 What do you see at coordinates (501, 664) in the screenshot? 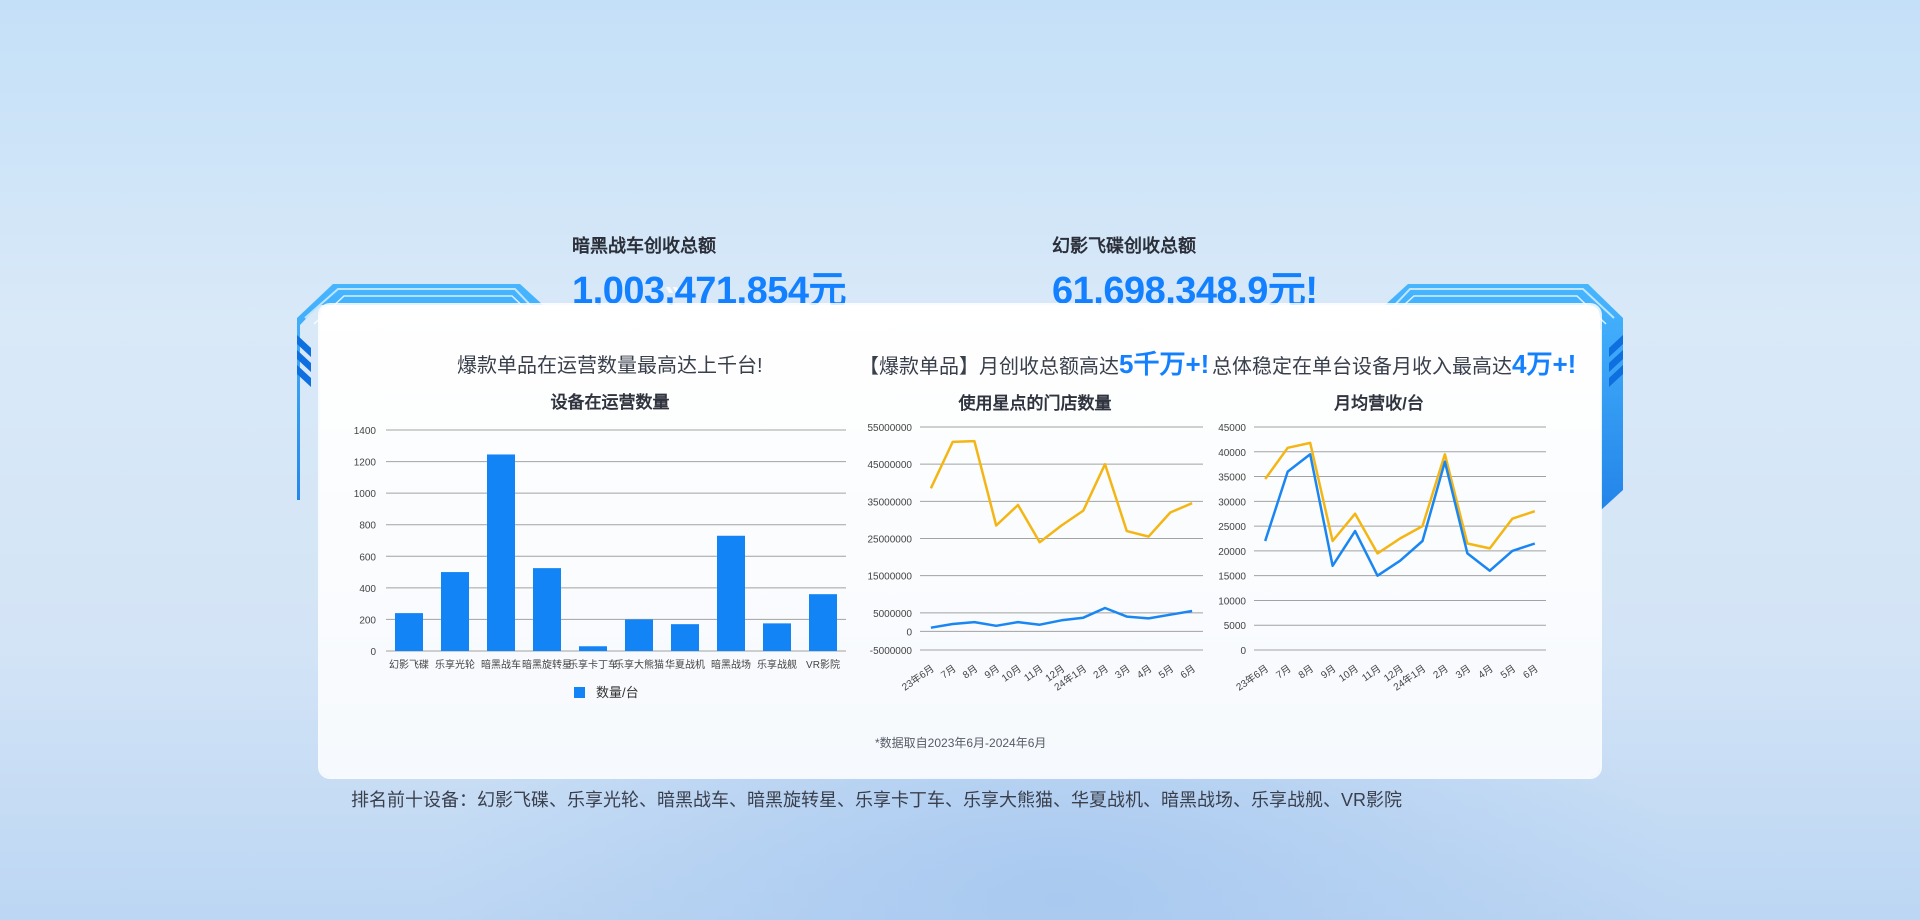
I see `x-tick-label: 暗黑战车` at bounding box center [501, 664].